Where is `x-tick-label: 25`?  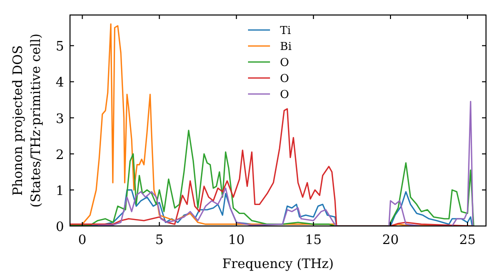
x-tick-label: 25 is located at coordinates (467, 240).